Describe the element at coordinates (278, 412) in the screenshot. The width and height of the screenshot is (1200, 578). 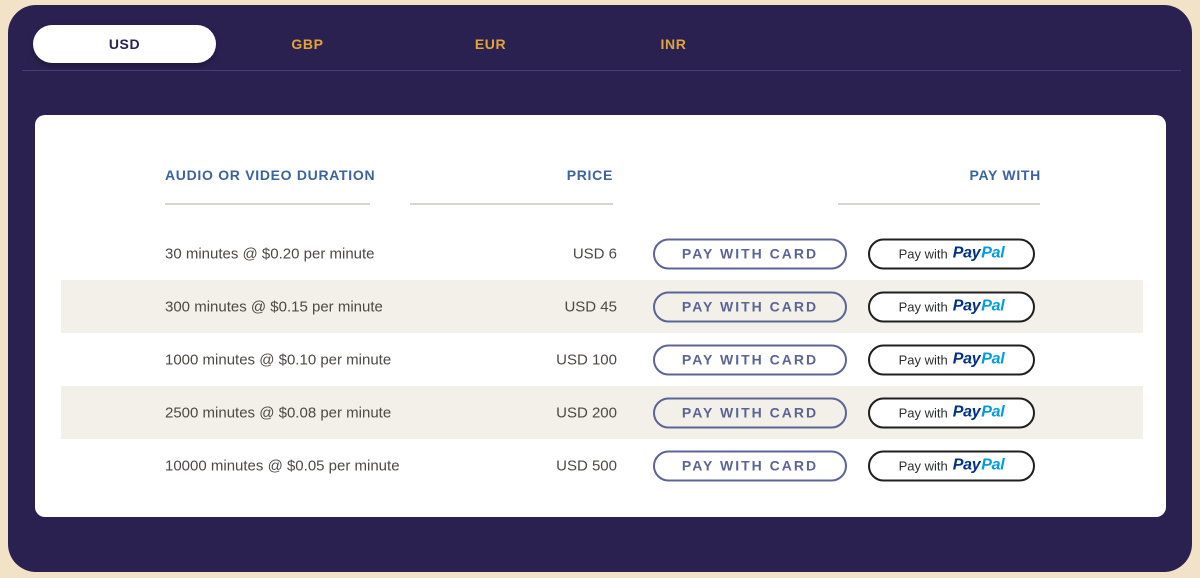
I see `duration-label: 2500 minutes @ $0.08 per minute` at that location.